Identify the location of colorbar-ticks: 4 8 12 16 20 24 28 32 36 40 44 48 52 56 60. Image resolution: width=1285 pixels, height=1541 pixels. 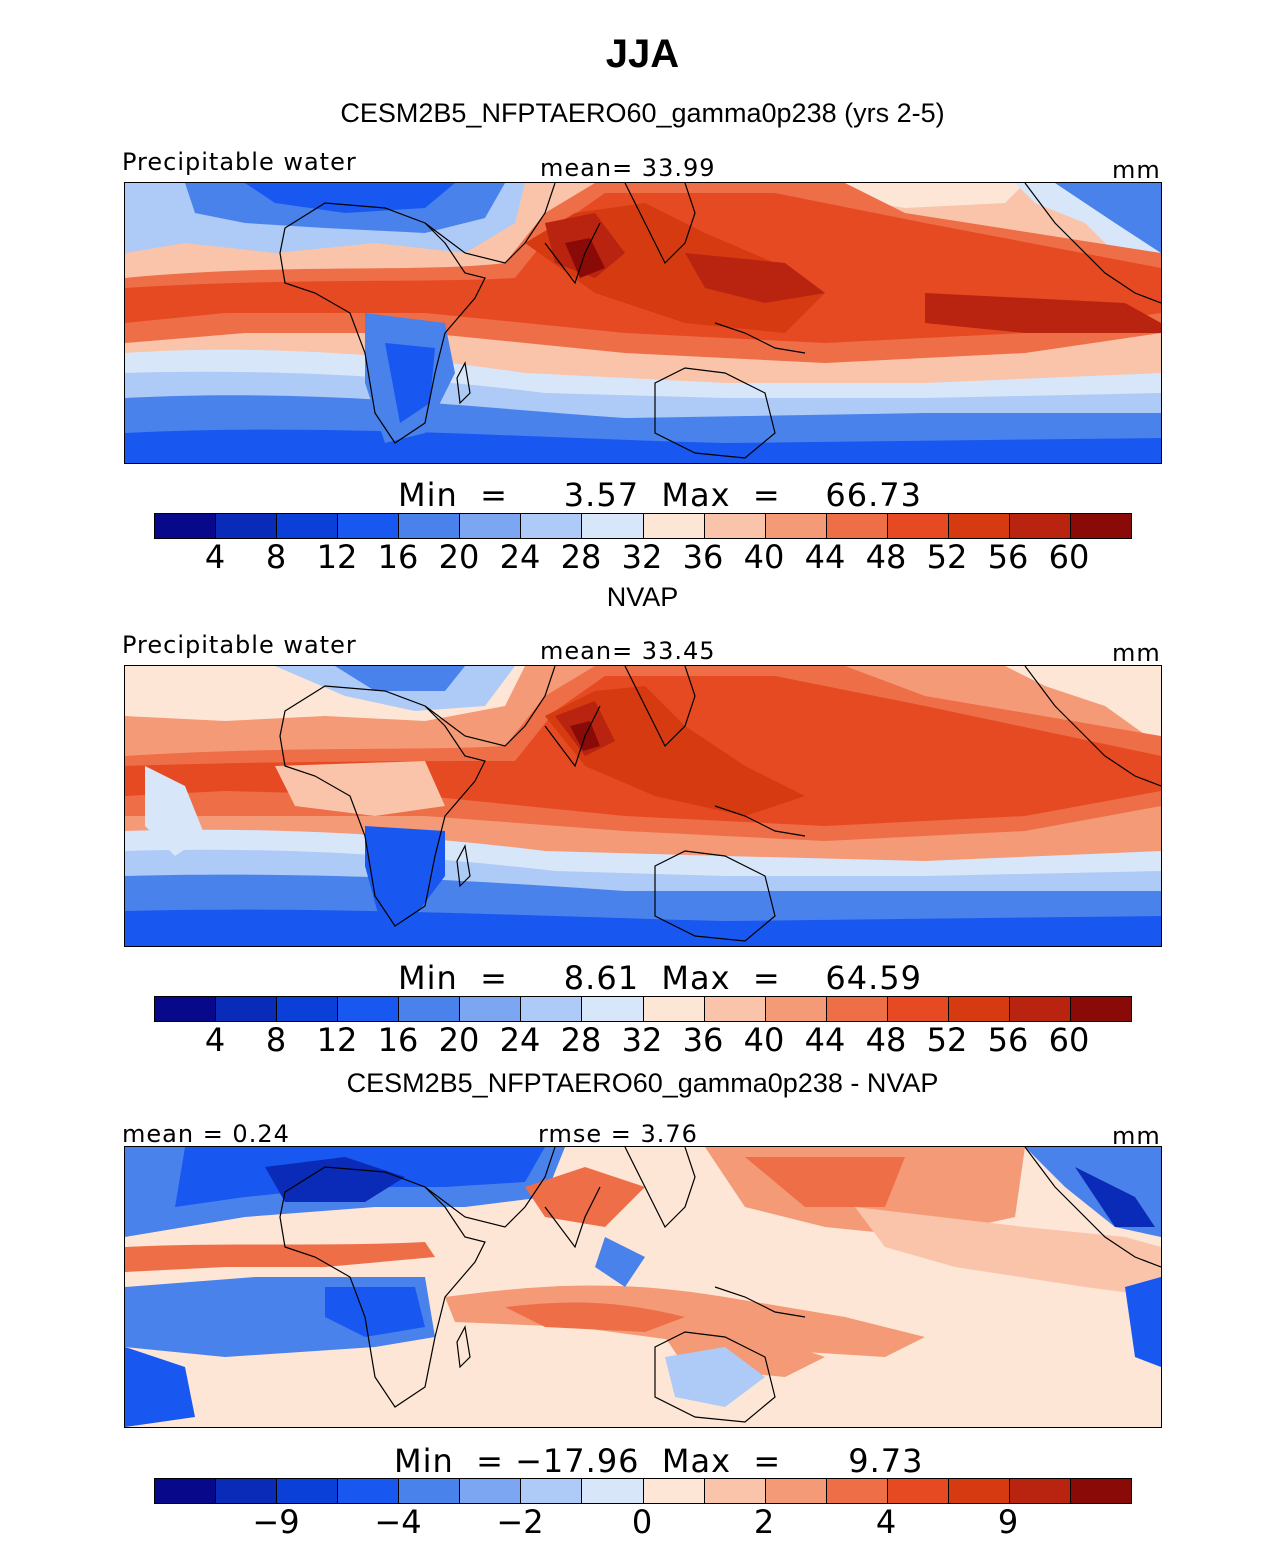
(642, 1040).